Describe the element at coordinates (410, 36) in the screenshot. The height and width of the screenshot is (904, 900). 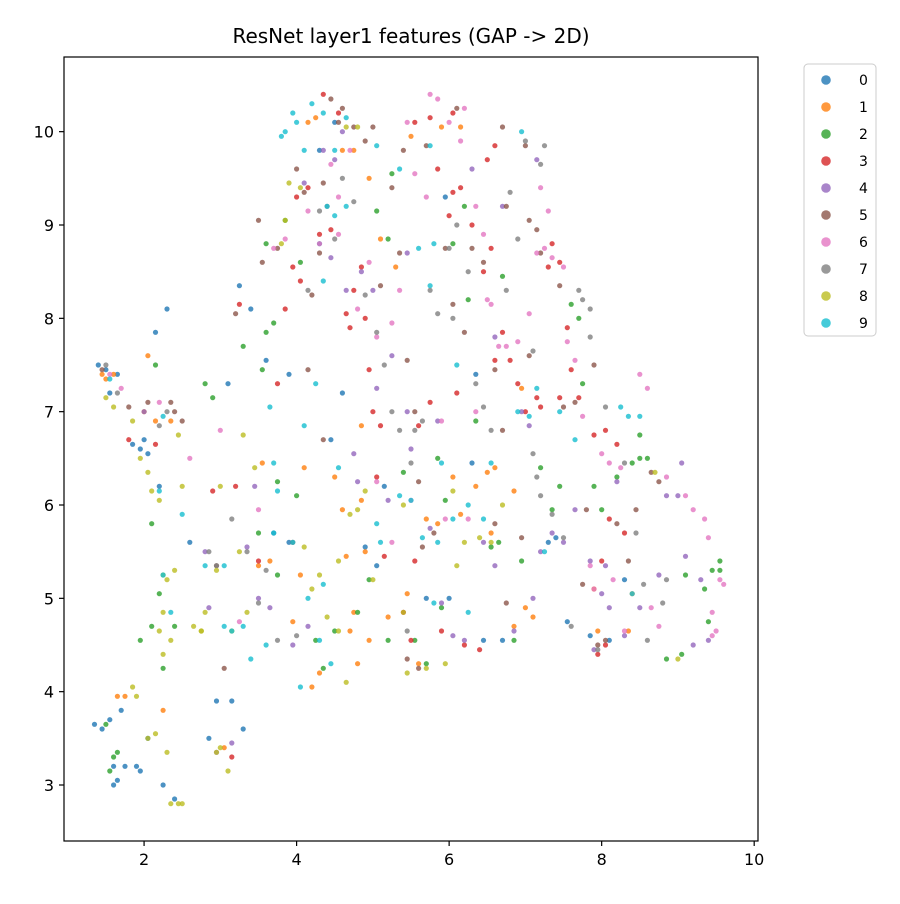
I see `chart-title: ResNet layer1 features (GAP -> 2D)` at that location.